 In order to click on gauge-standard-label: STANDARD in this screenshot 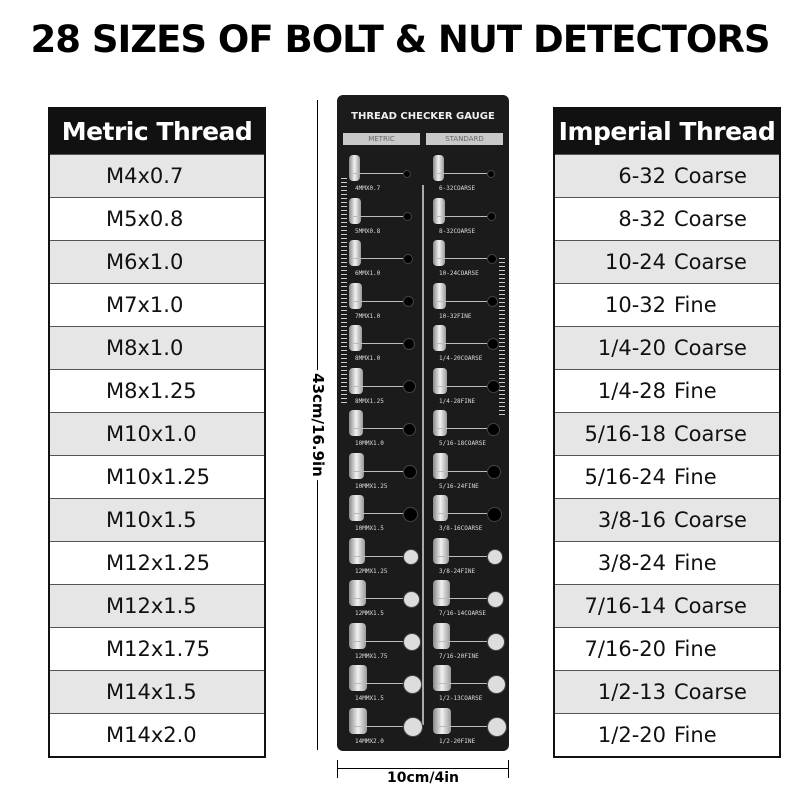, I will do `click(464, 139)`.